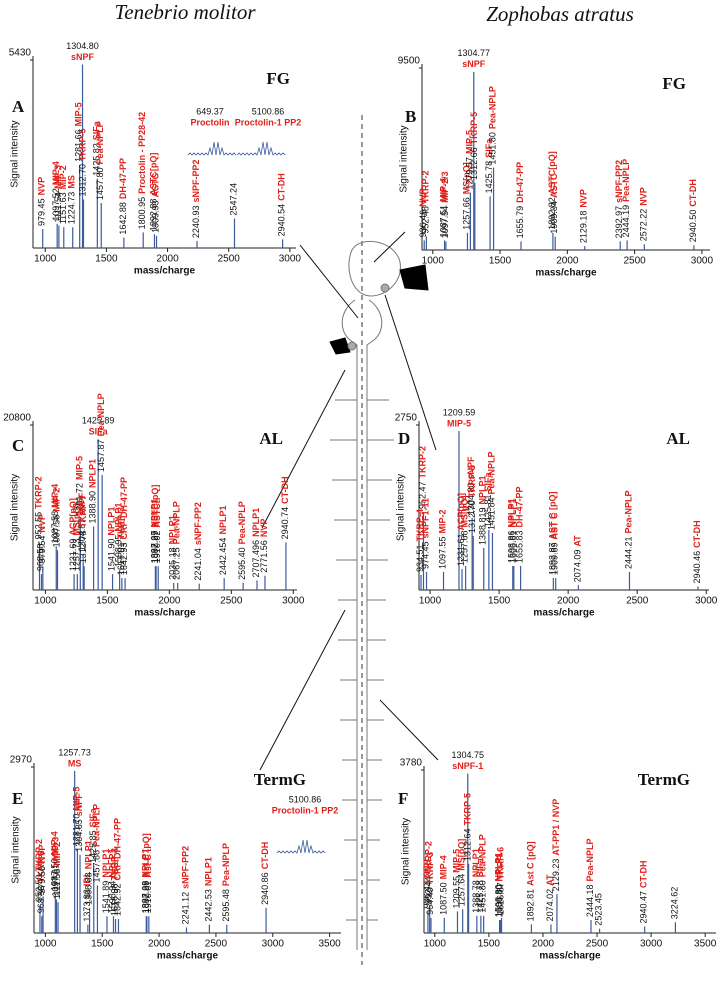  What do you see at coordinates (18, 106) in the screenshot?
I see `panel-letter: A` at bounding box center [18, 106].